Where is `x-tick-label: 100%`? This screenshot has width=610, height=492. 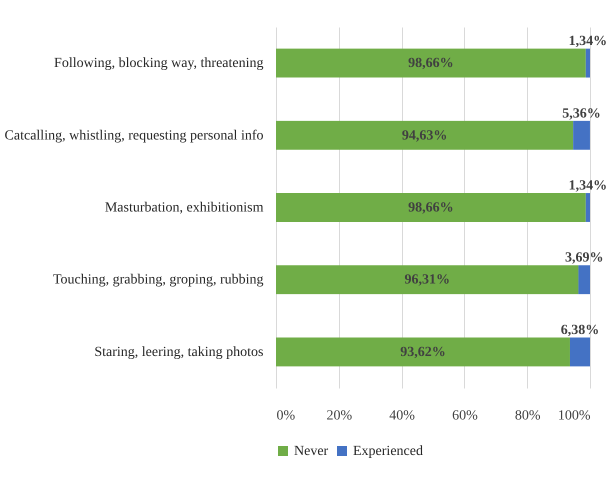 x-tick-label: 100% is located at coordinates (574, 416).